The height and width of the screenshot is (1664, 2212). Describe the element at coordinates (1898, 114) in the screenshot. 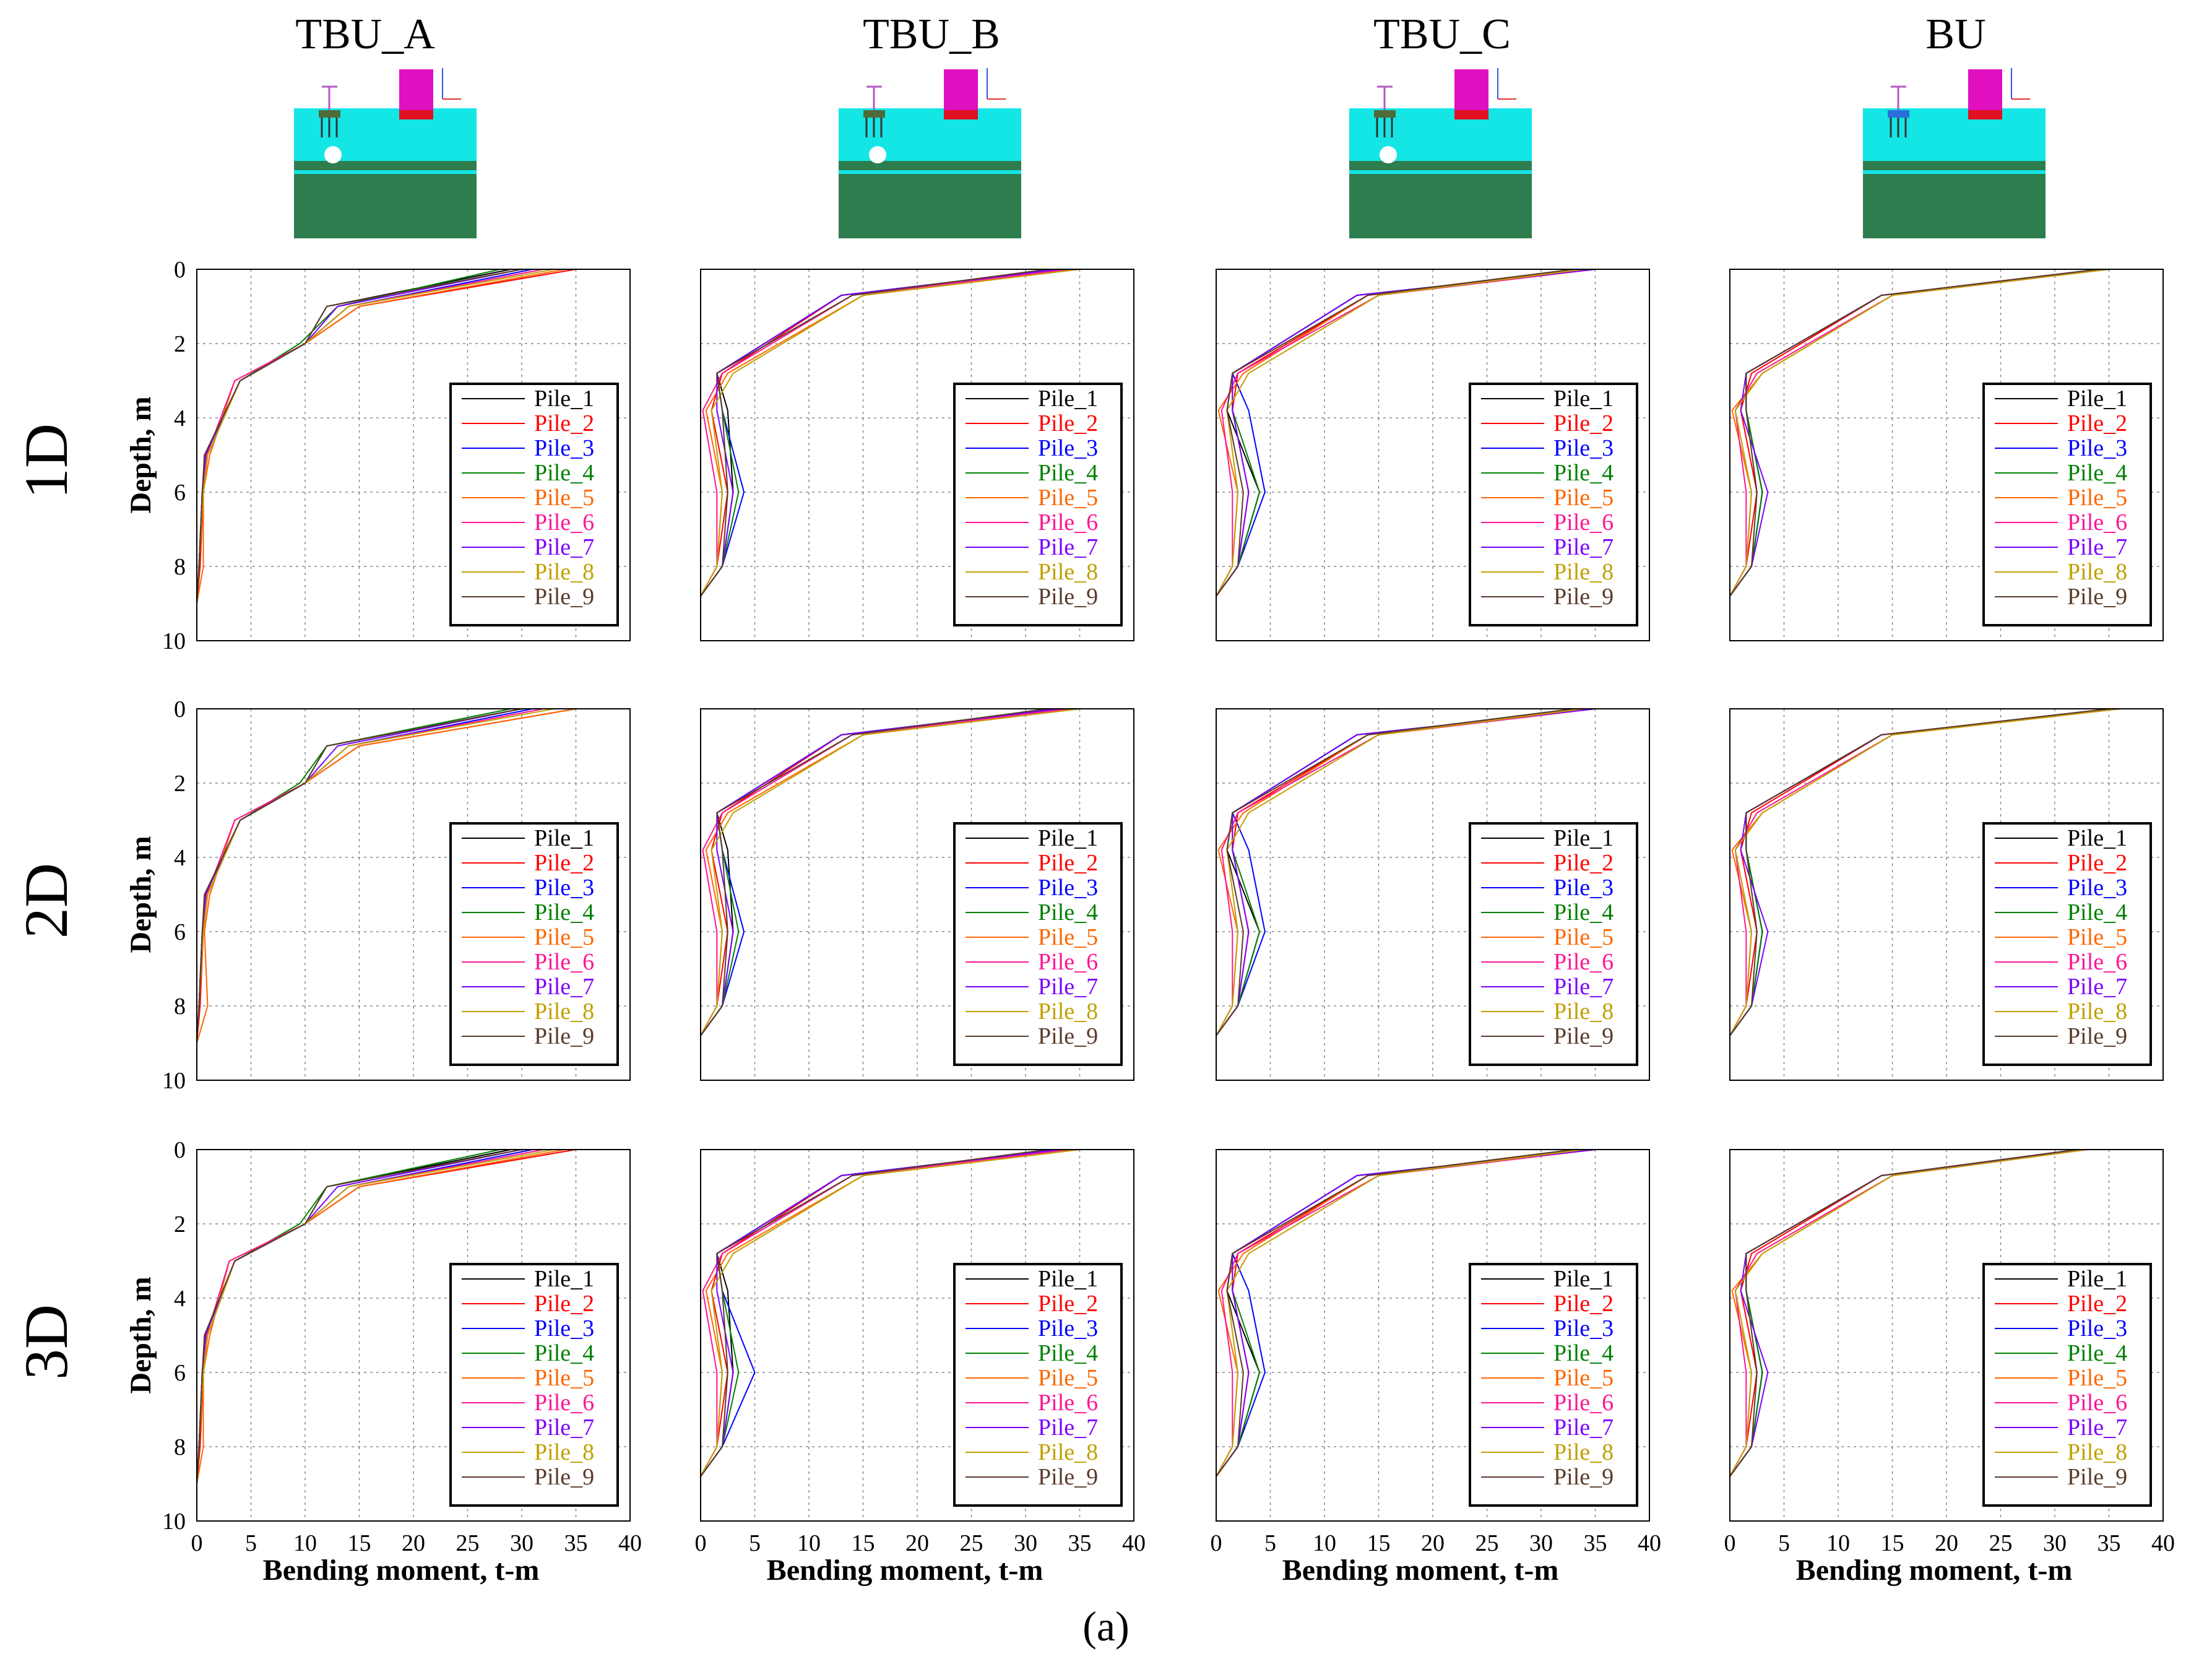

I see `schematic-pile-cap` at that location.